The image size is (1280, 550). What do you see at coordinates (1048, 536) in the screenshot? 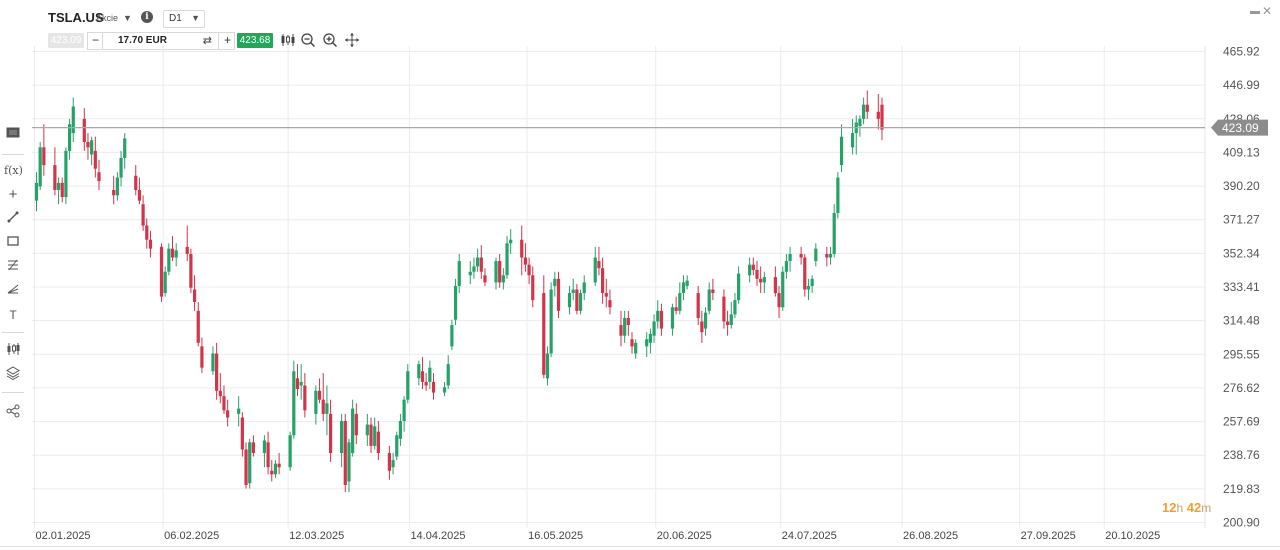
I see `x-tick-label: 27.09.2025` at bounding box center [1048, 536].